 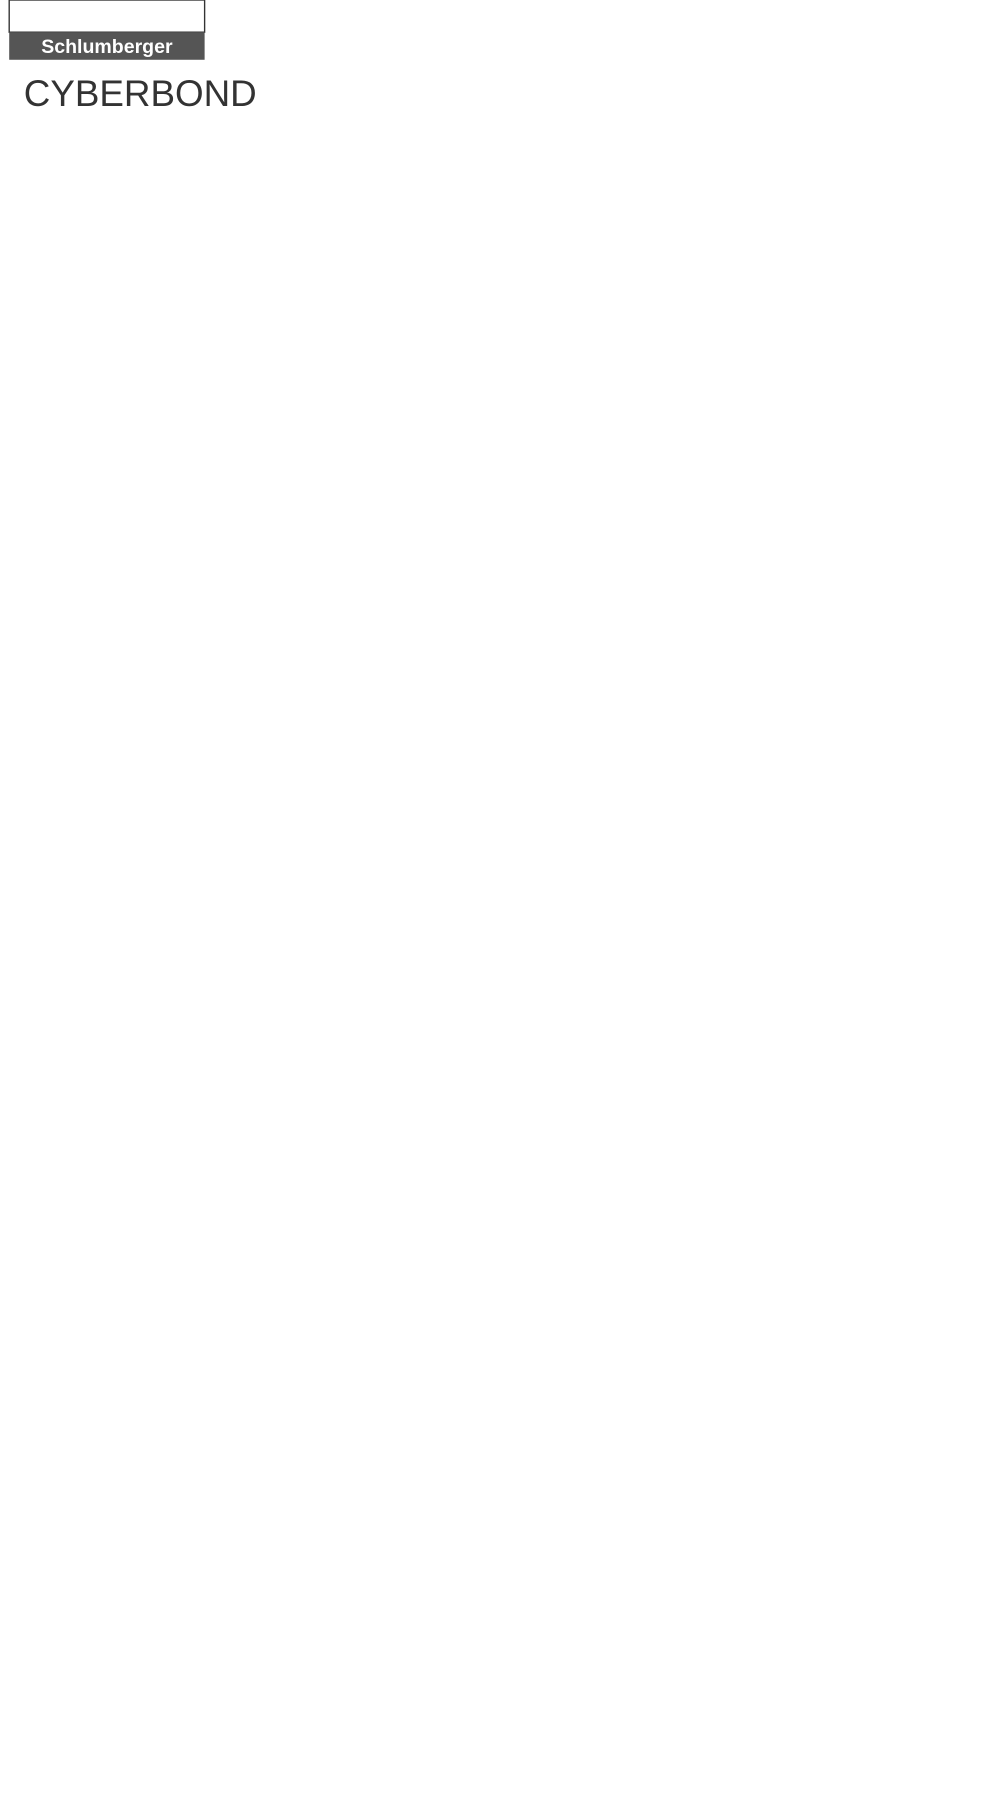 I want to click on product-name: CYBERBOND, so click(x=140, y=93).